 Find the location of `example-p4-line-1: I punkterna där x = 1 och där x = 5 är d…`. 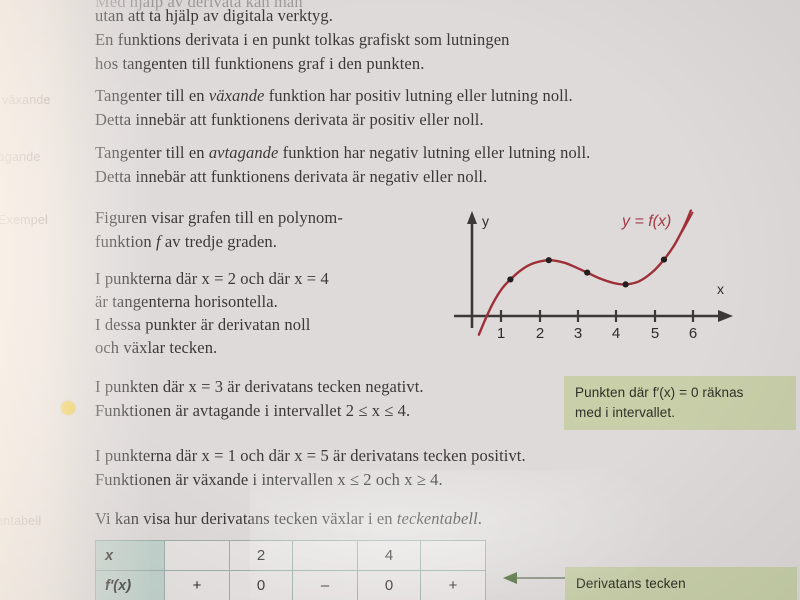

example-p4-line-1: I punkterna där x = 1 och där x = 5 är d… is located at coordinates (310, 455).